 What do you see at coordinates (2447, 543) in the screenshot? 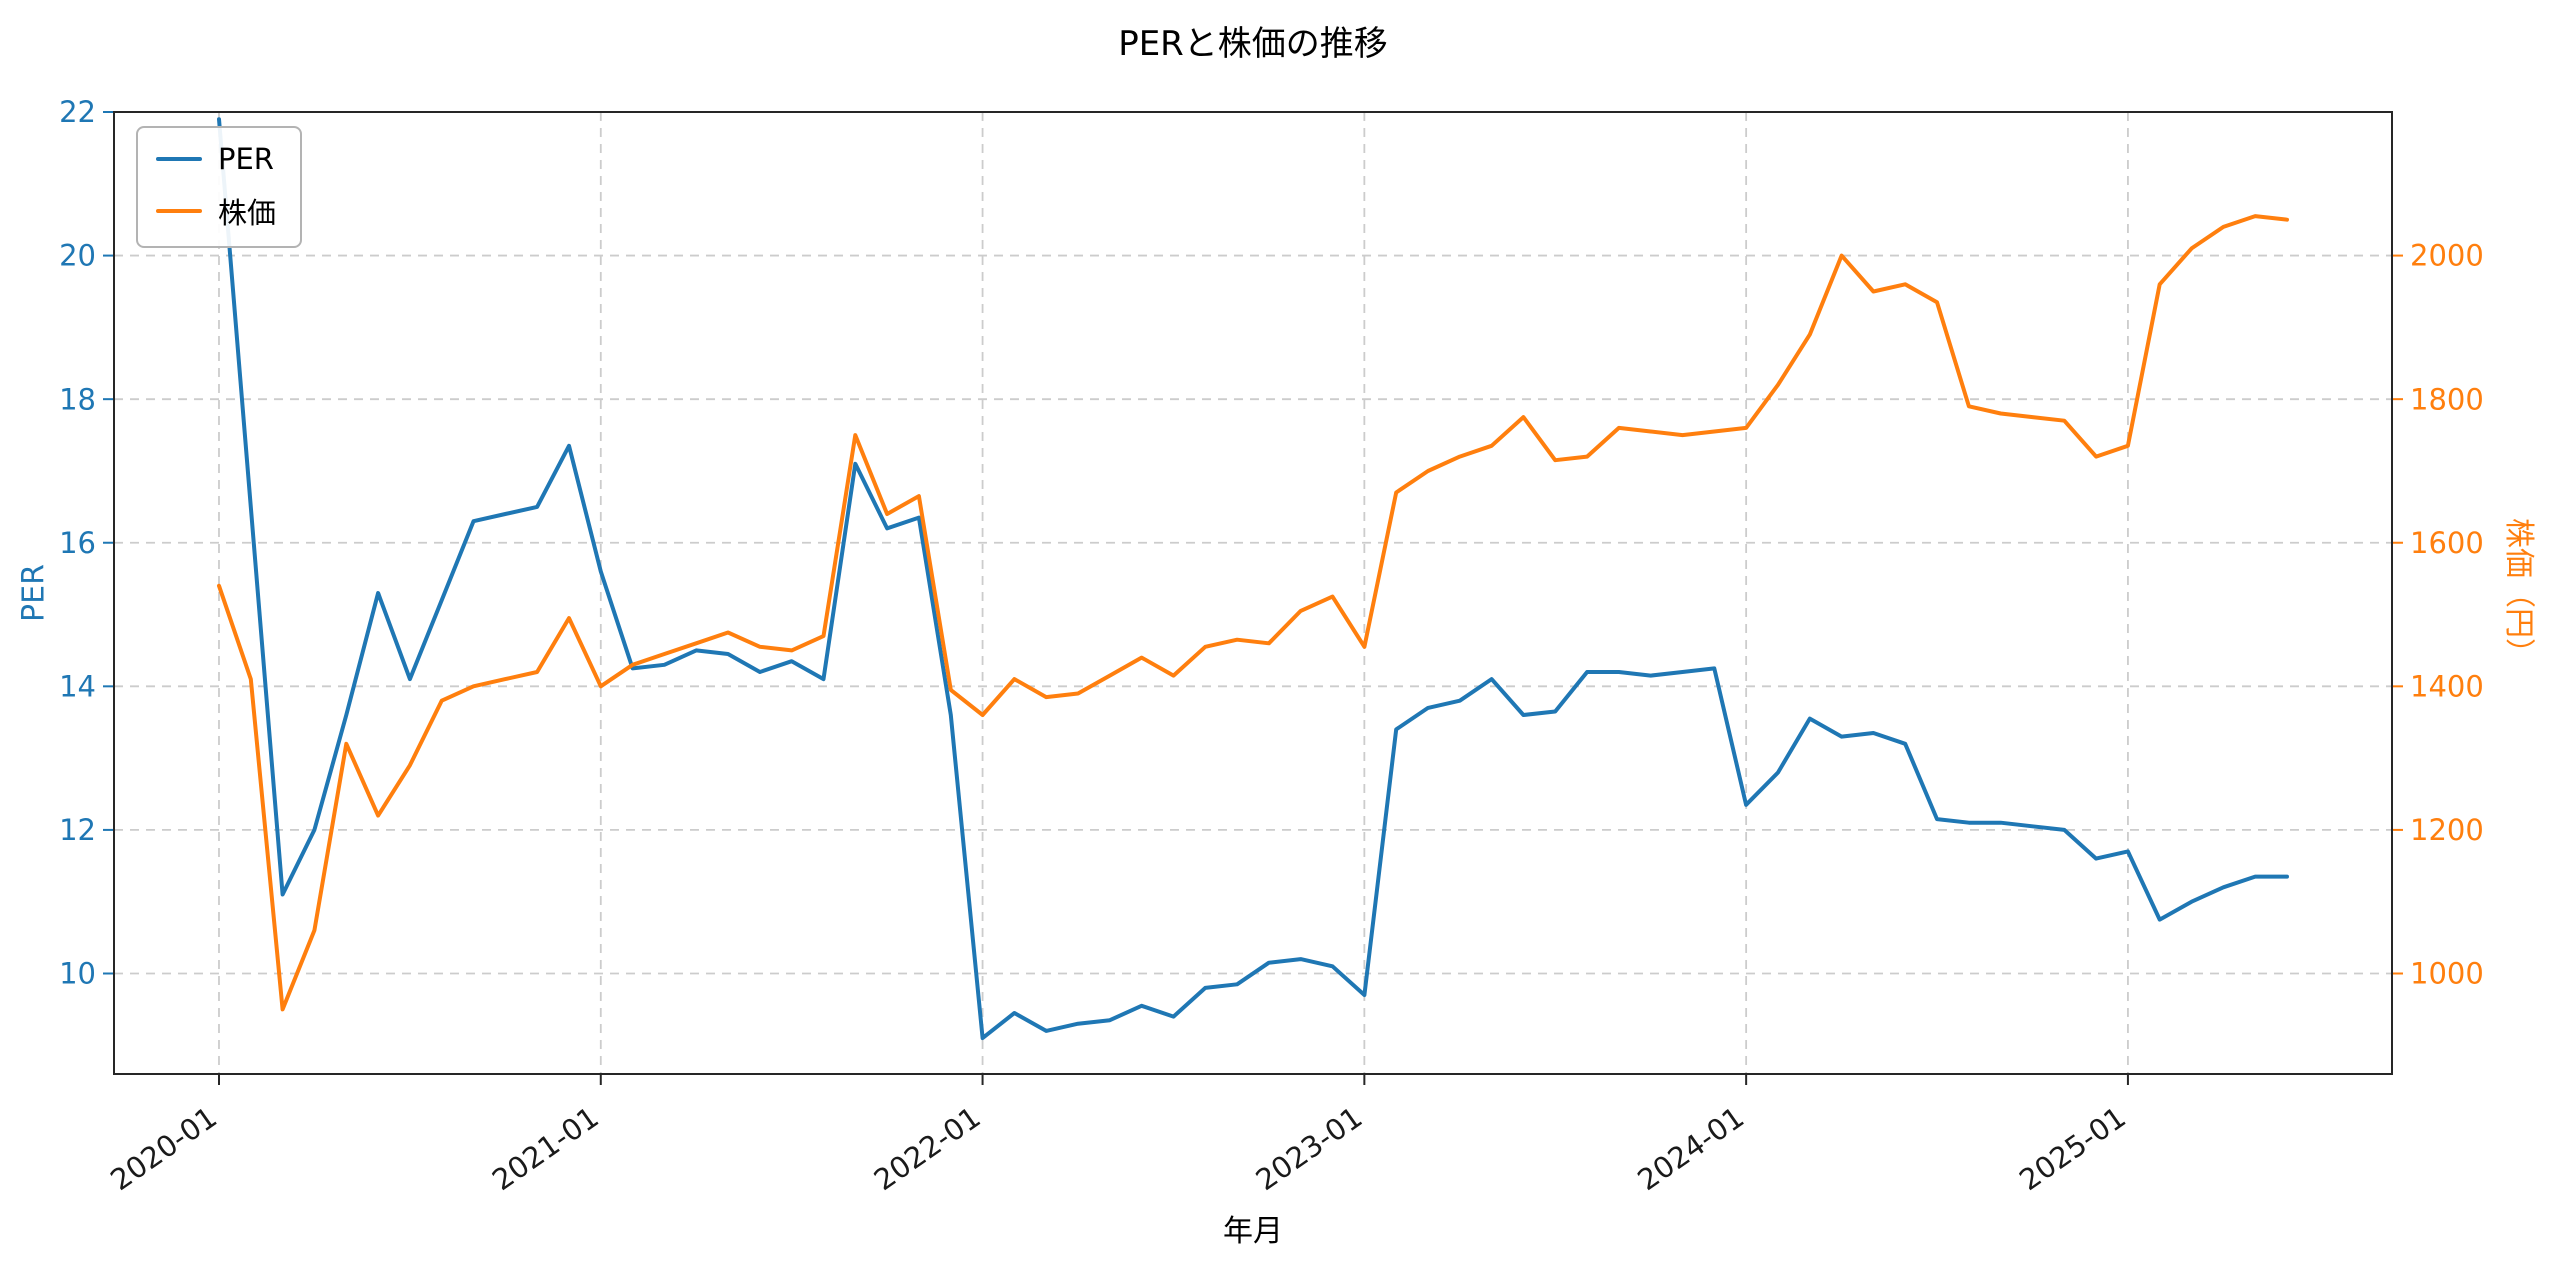
I see `right-tick-label: 1600` at bounding box center [2447, 543].